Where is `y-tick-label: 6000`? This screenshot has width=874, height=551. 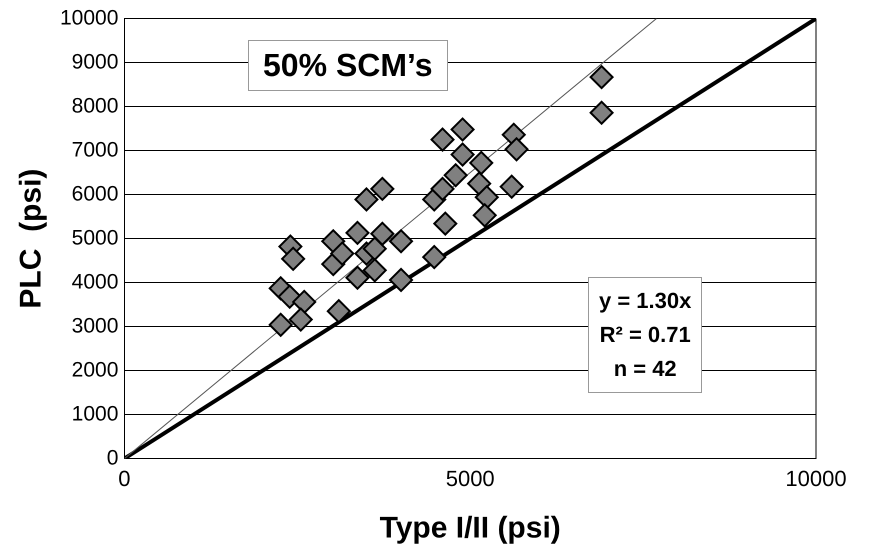
y-tick-label: 6000 is located at coordinates (95, 194).